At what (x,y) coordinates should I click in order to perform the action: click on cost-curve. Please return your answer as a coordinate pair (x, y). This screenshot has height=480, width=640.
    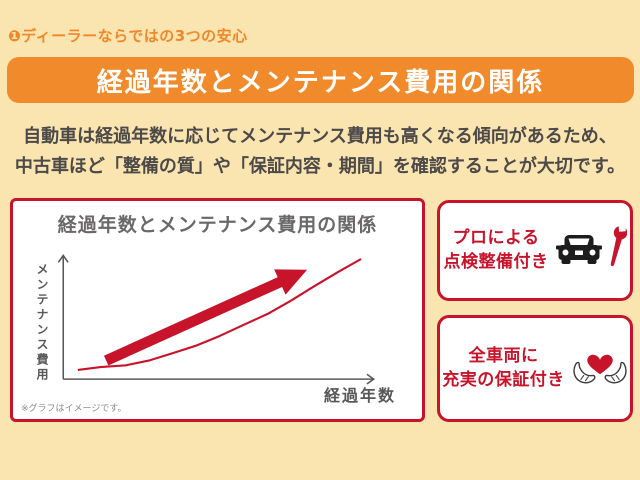
    Looking at the image, I should click on (219, 315).